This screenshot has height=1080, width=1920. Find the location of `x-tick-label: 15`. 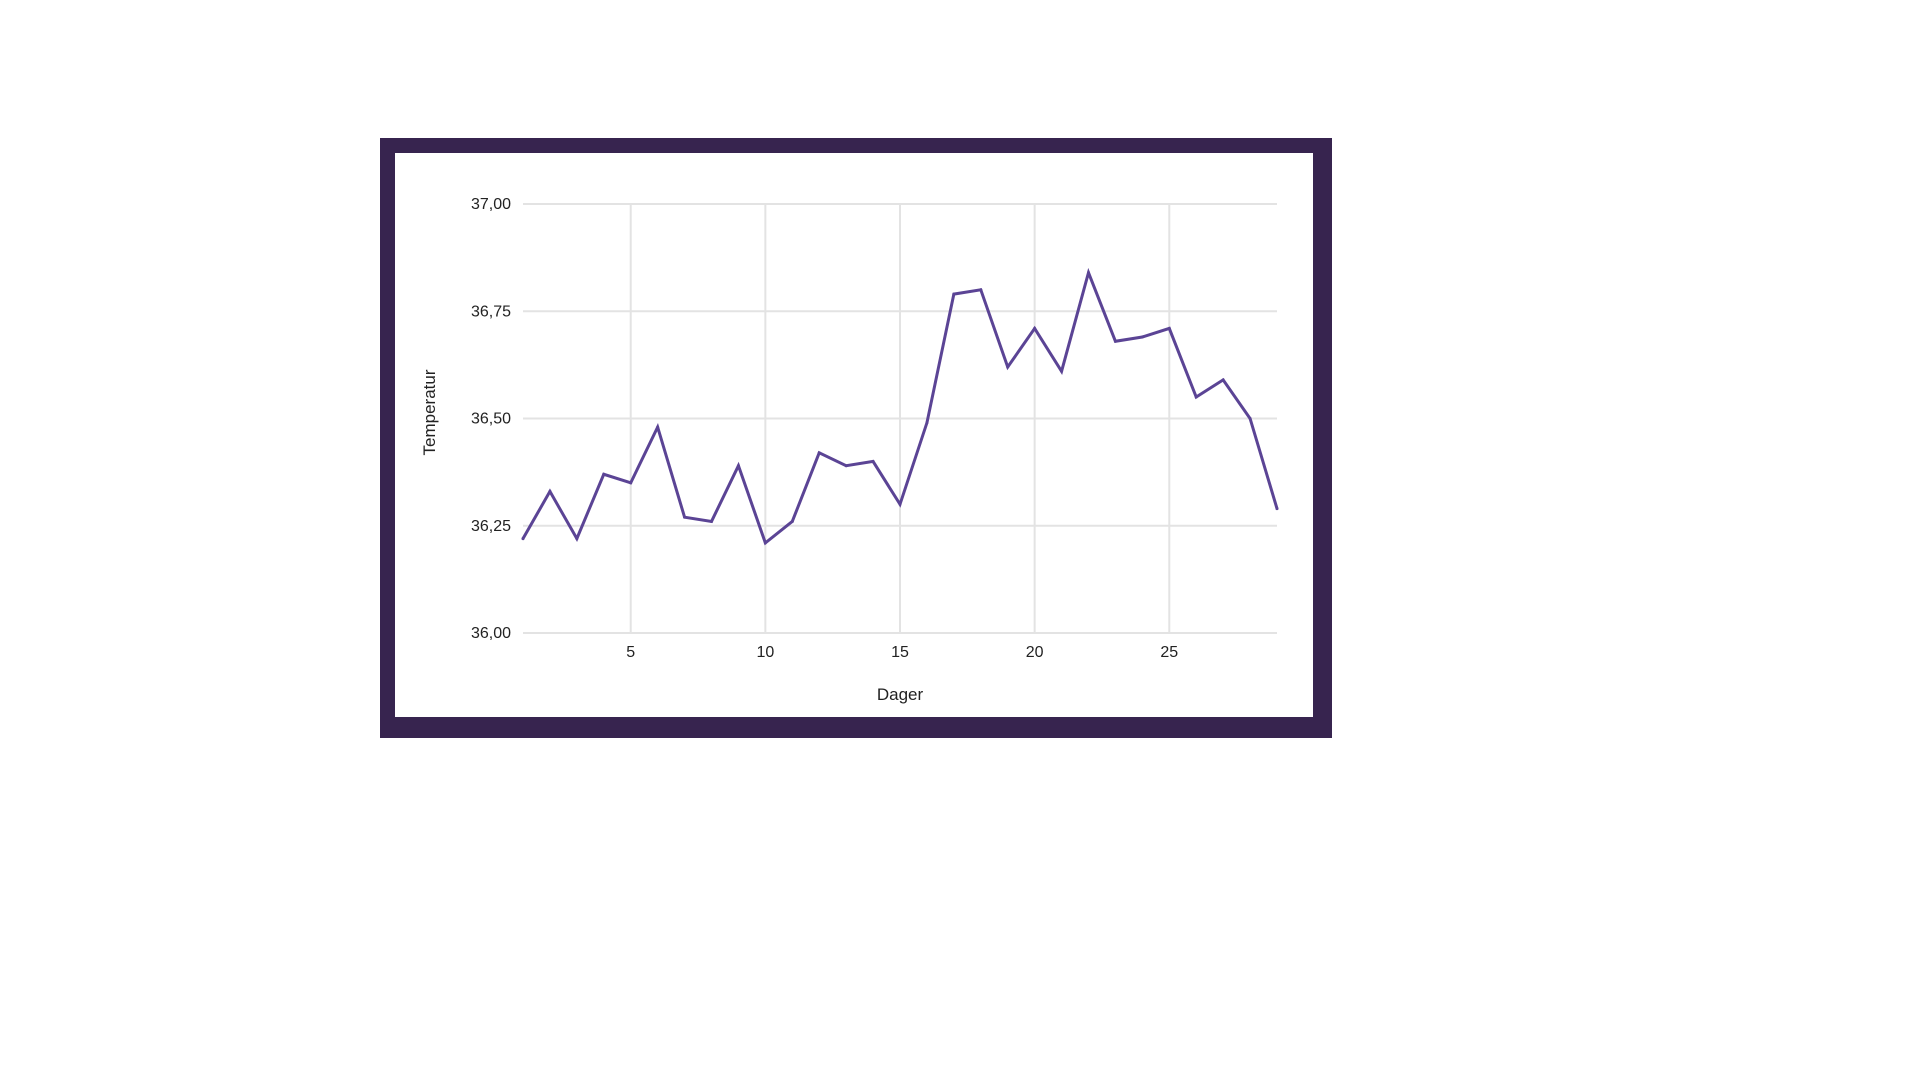

x-tick-label: 15 is located at coordinates (900, 652).